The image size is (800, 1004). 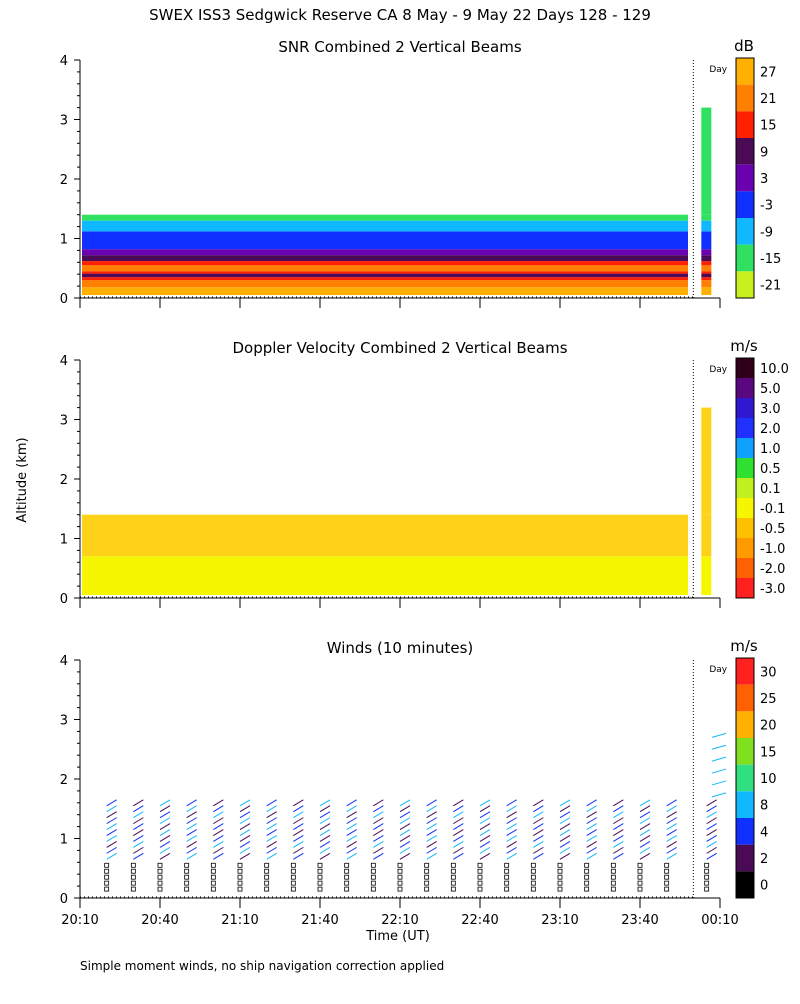 What do you see at coordinates (772, 569) in the screenshot?
I see `colorbar-label: -2.0` at bounding box center [772, 569].